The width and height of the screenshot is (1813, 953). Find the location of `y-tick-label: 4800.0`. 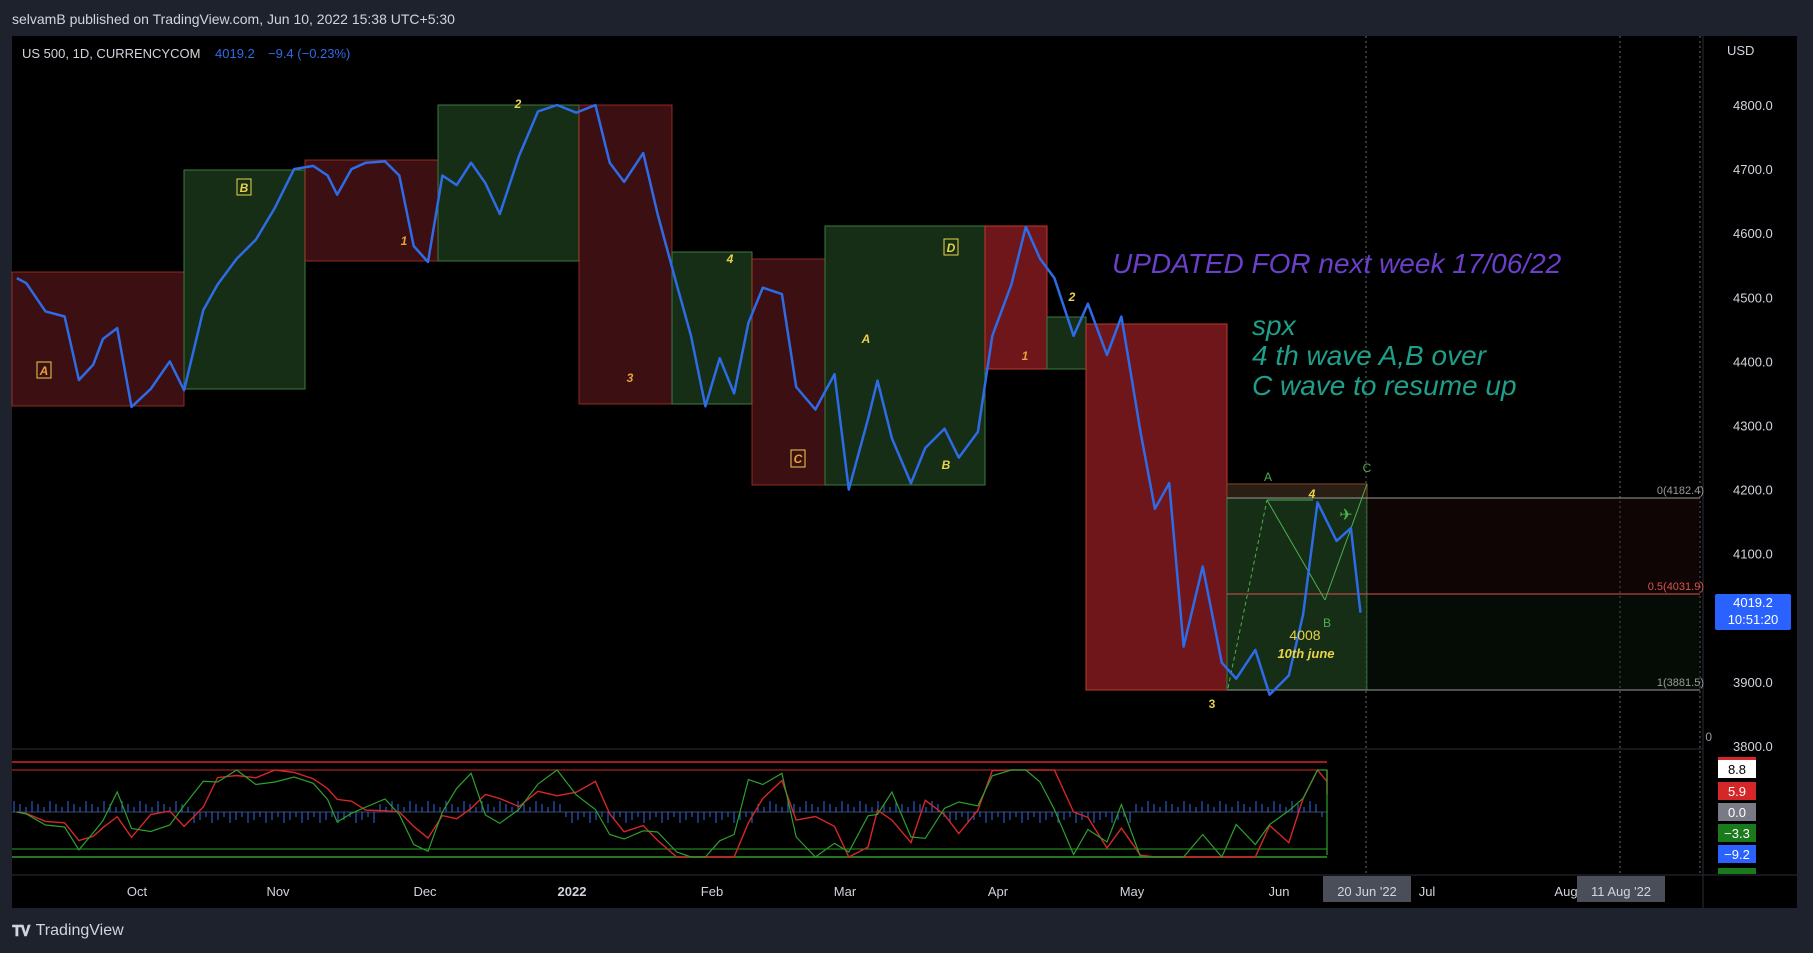

y-tick-label: 4800.0 is located at coordinates (1753, 105).